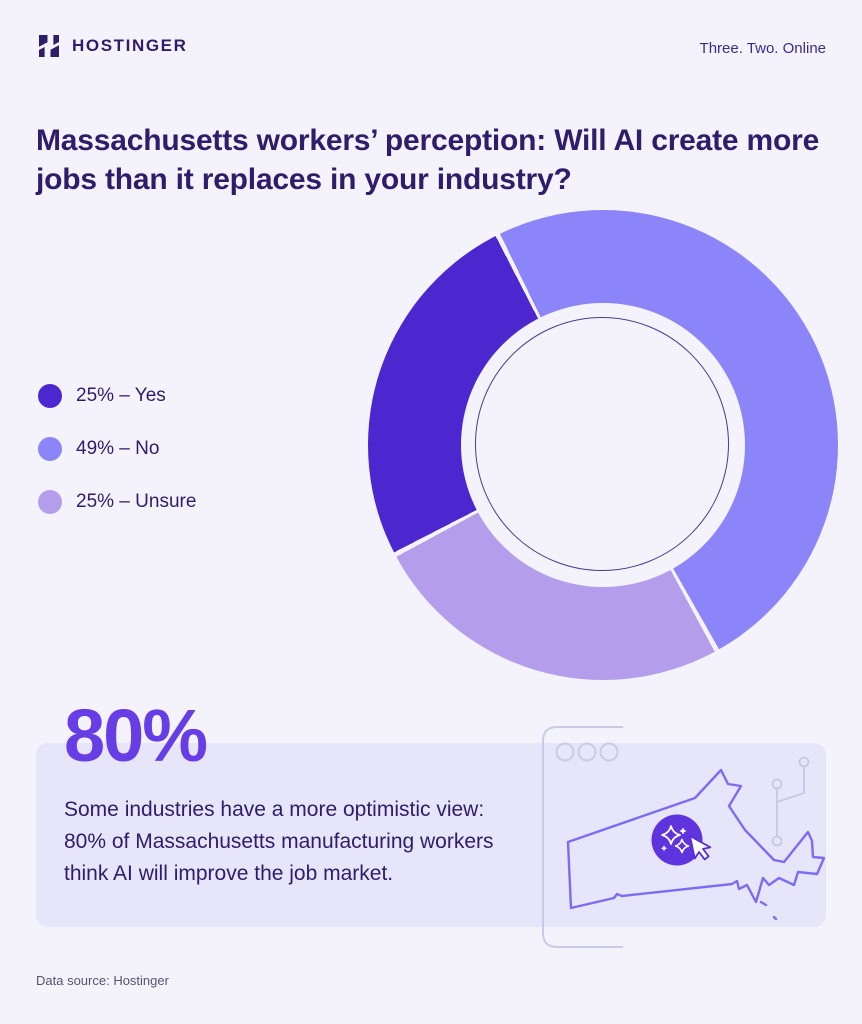 The height and width of the screenshot is (1024, 862). What do you see at coordinates (762, 48) in the screenshot?
I see `brand-tagline: Three. Two. Online` at bounding box center [762, 48].